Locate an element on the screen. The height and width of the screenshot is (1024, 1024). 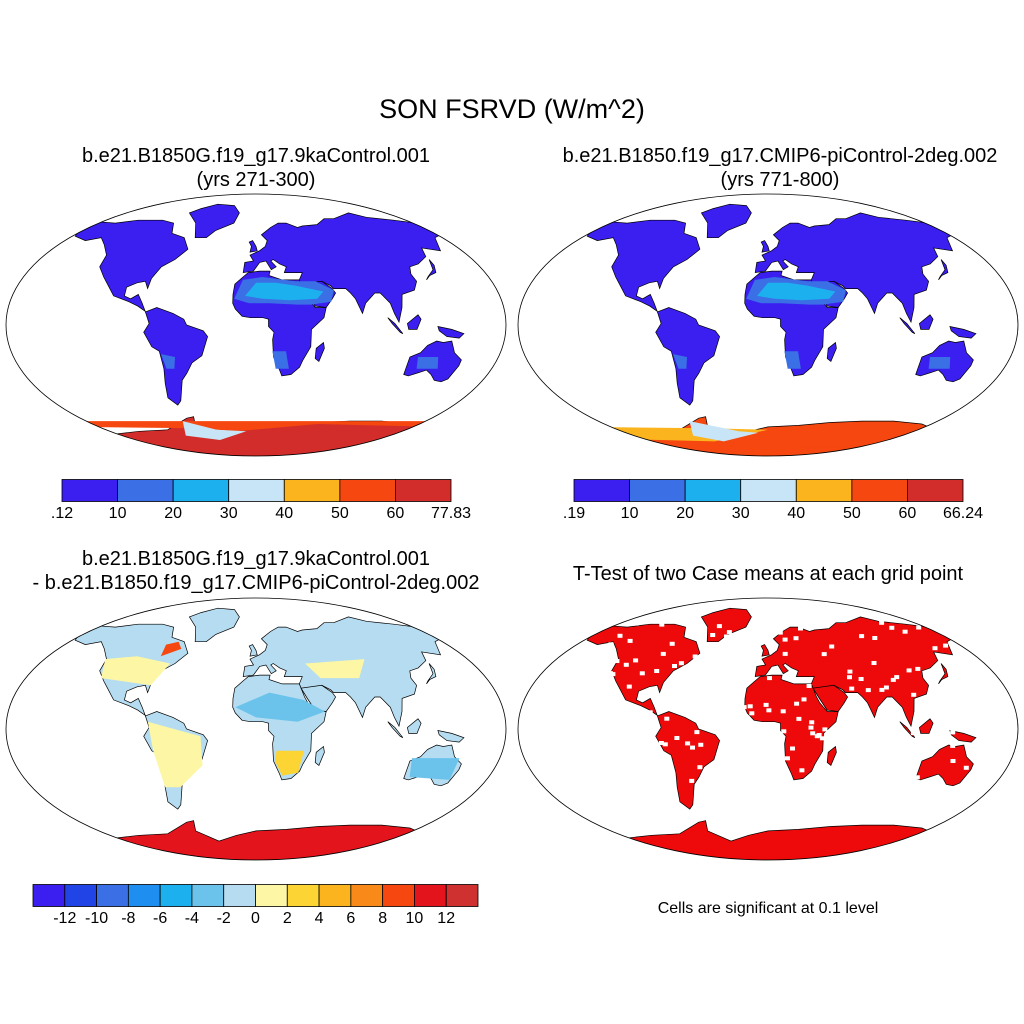
map-case-borneo is located at coordinates (414, 322).